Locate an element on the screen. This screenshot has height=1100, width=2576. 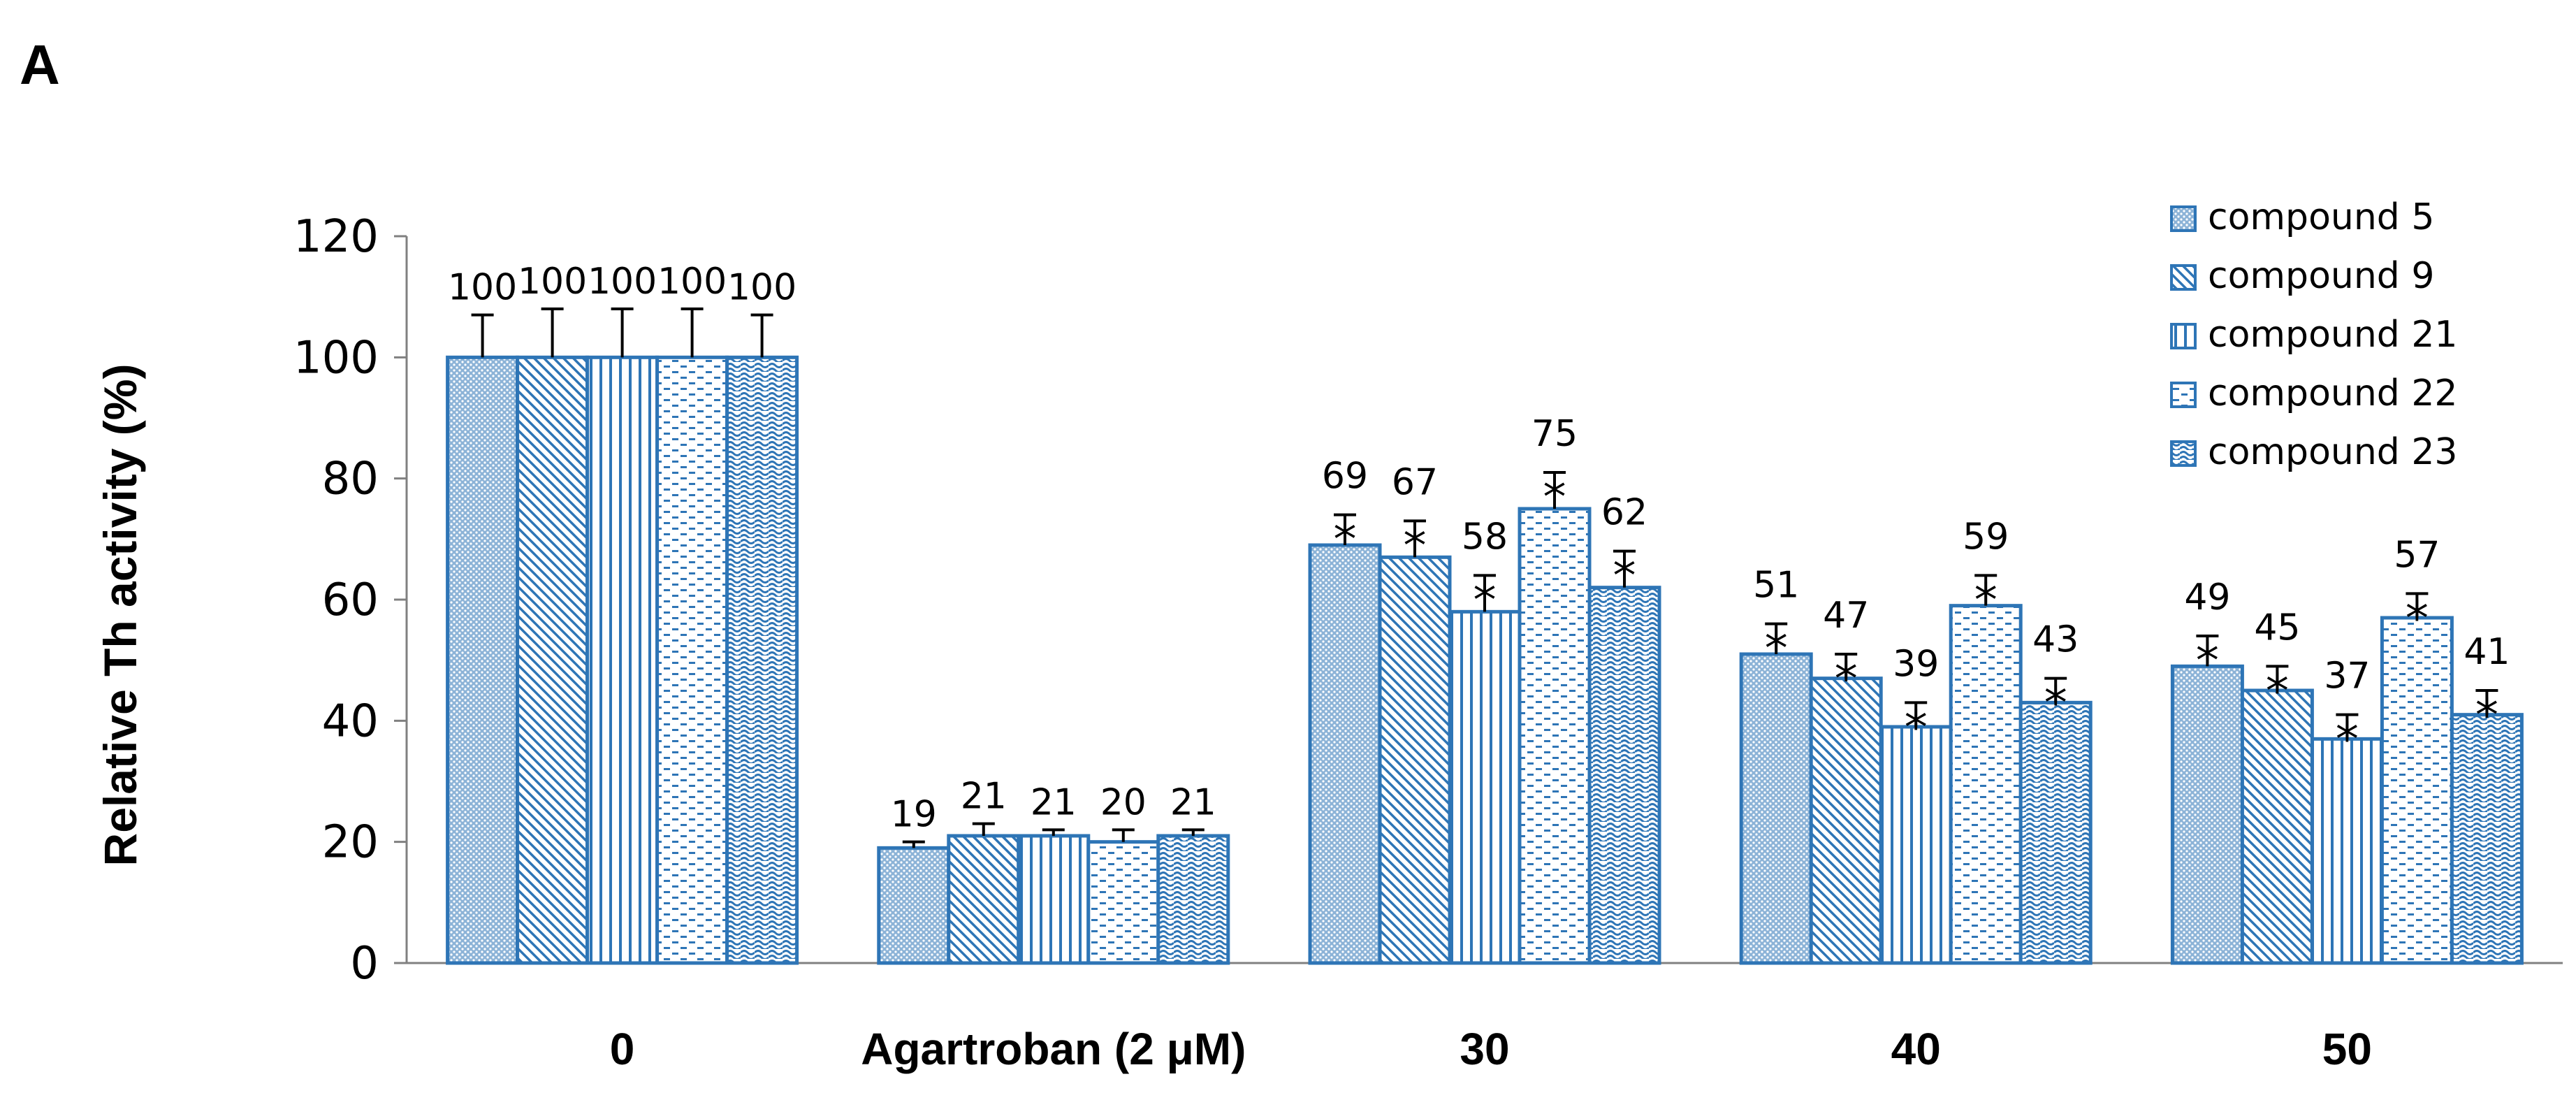
data-label: 43 is located at coordinates (2055, 640).